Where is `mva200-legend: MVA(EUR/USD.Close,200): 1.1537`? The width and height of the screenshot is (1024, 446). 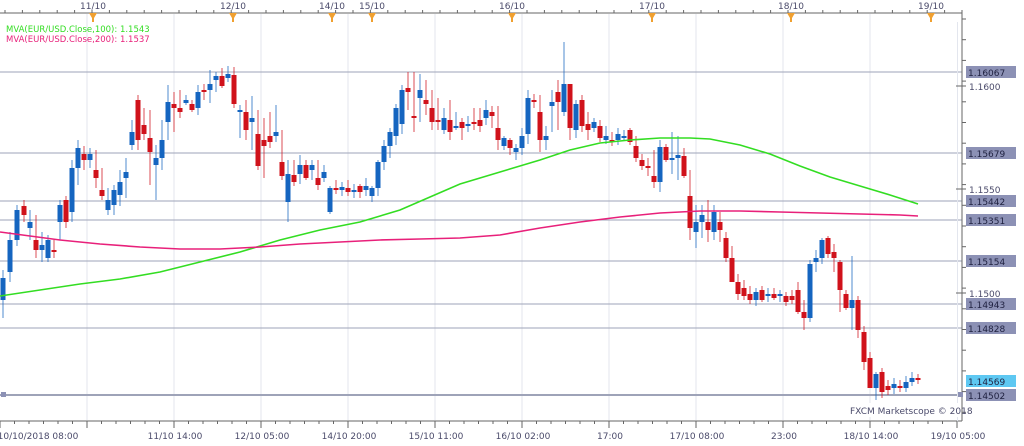 mva200-legend: MVA(EUR/USD.Close,200): 1.1537 is located at coordinates (78, 40).